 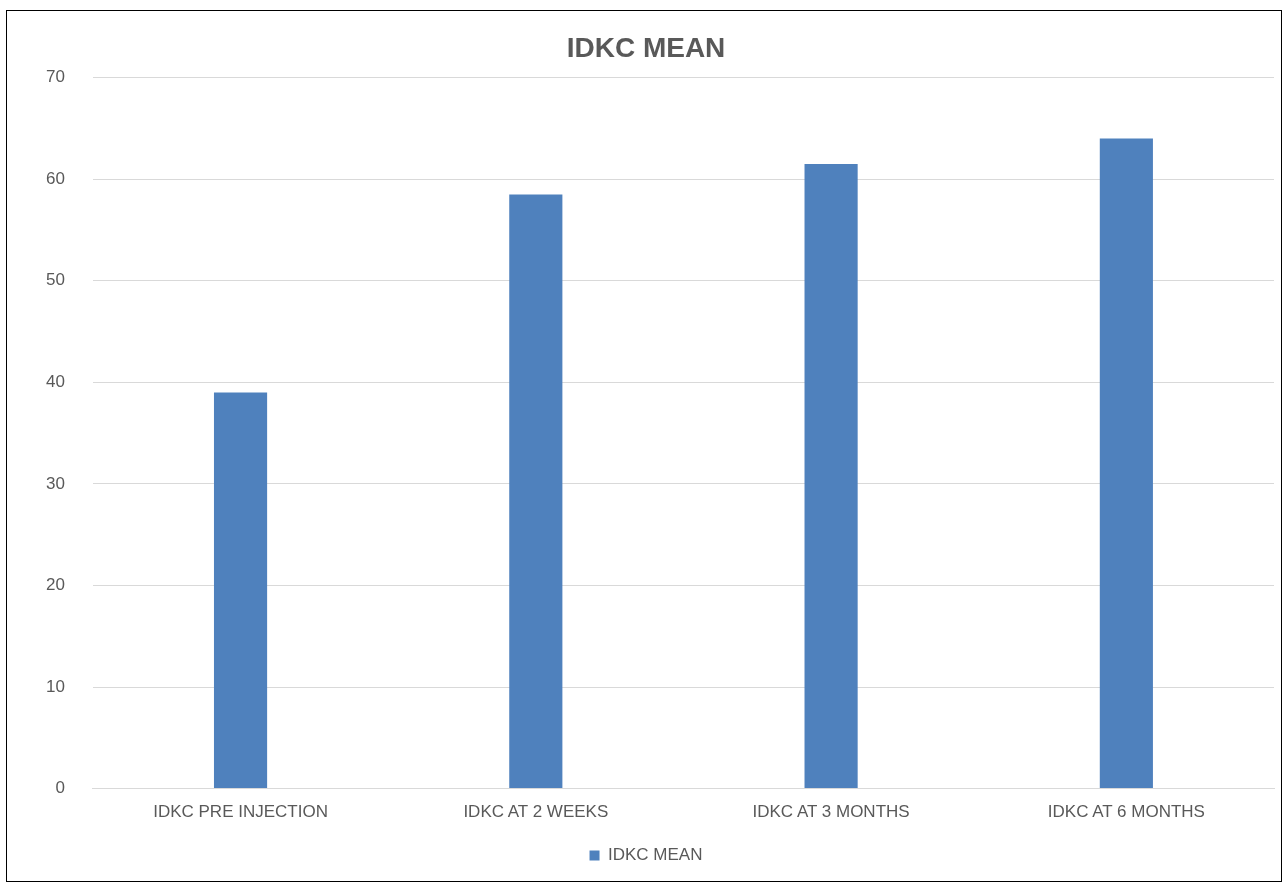 What do you see at coordinates (646, 47) in the screenshot?
I see `chart-title: IDKC MEAN` at bounding box center [646, 47].